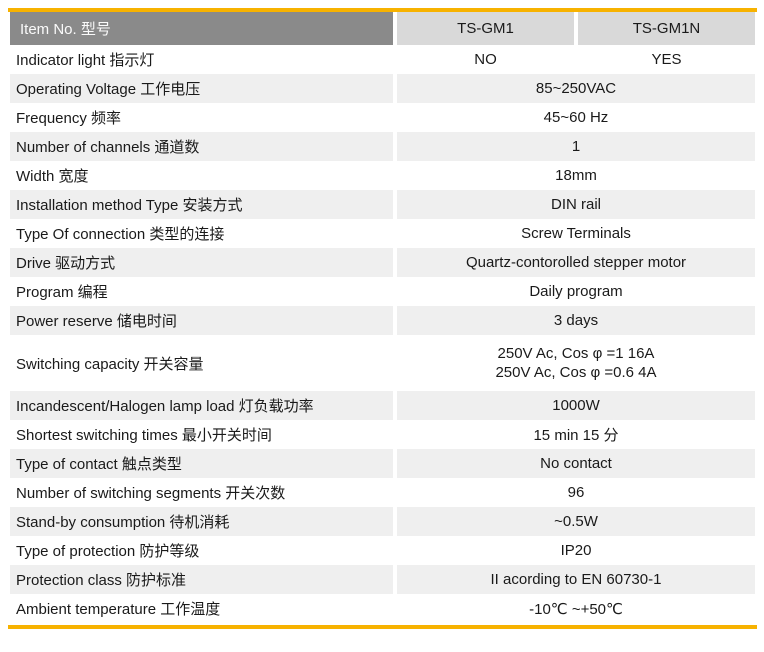 The height and width of the screenshot is (652, 764). Describe the element at coordinates (576, 463) in the screenshot. I see `spec-row-value: No contact` at that location.